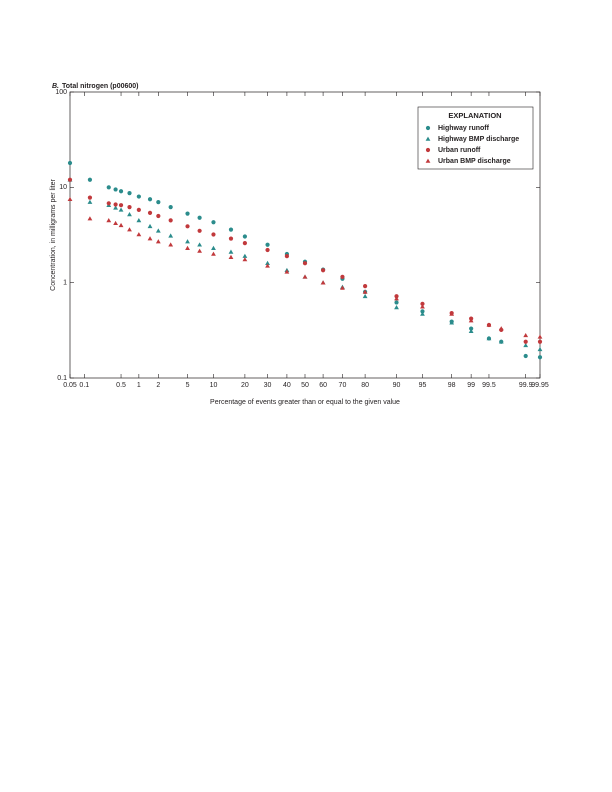 This screenshot has height=792, width=612. I want to click on legend-box, so click(475, 138).